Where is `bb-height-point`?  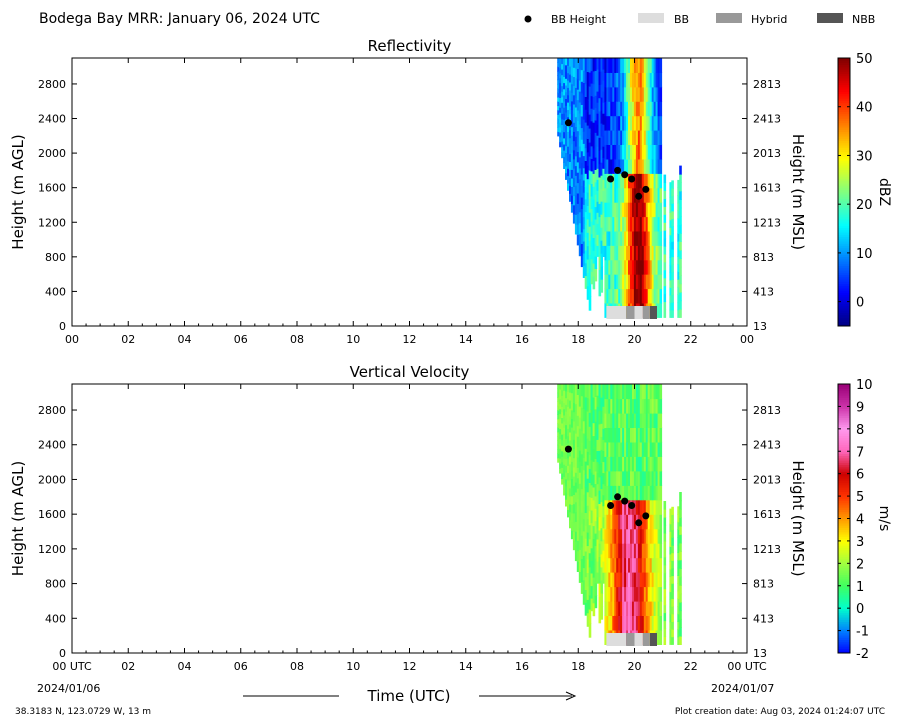 bb-height-point is located at coordinates (611, 179).